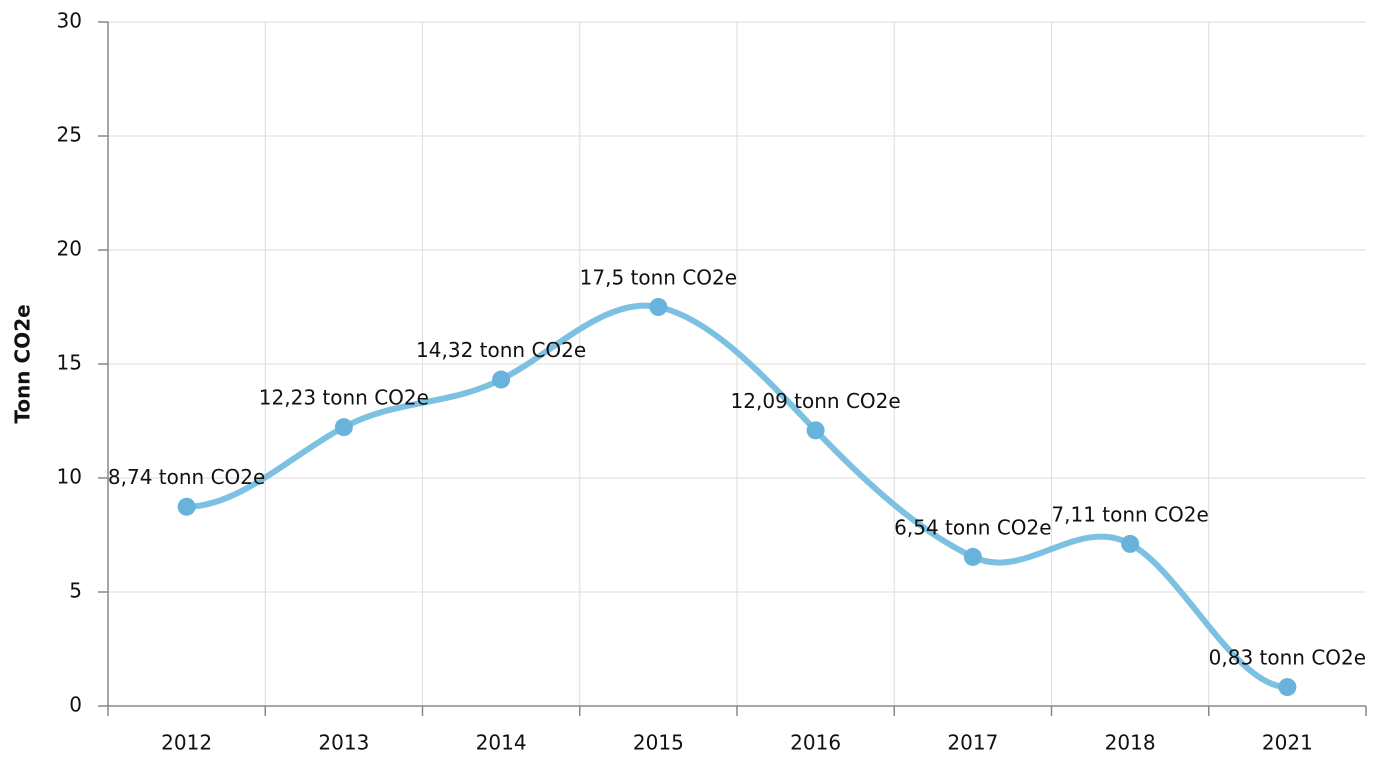 The image size is (1384, 758). I want to click on y-tick-label: 20, so click(69, 249).